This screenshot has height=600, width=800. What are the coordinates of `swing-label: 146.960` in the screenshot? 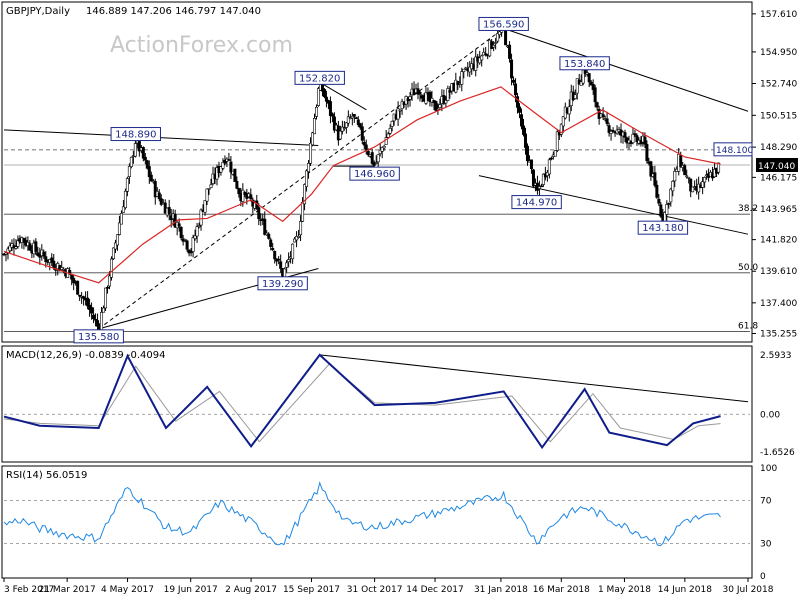 It's located at (374, 174).